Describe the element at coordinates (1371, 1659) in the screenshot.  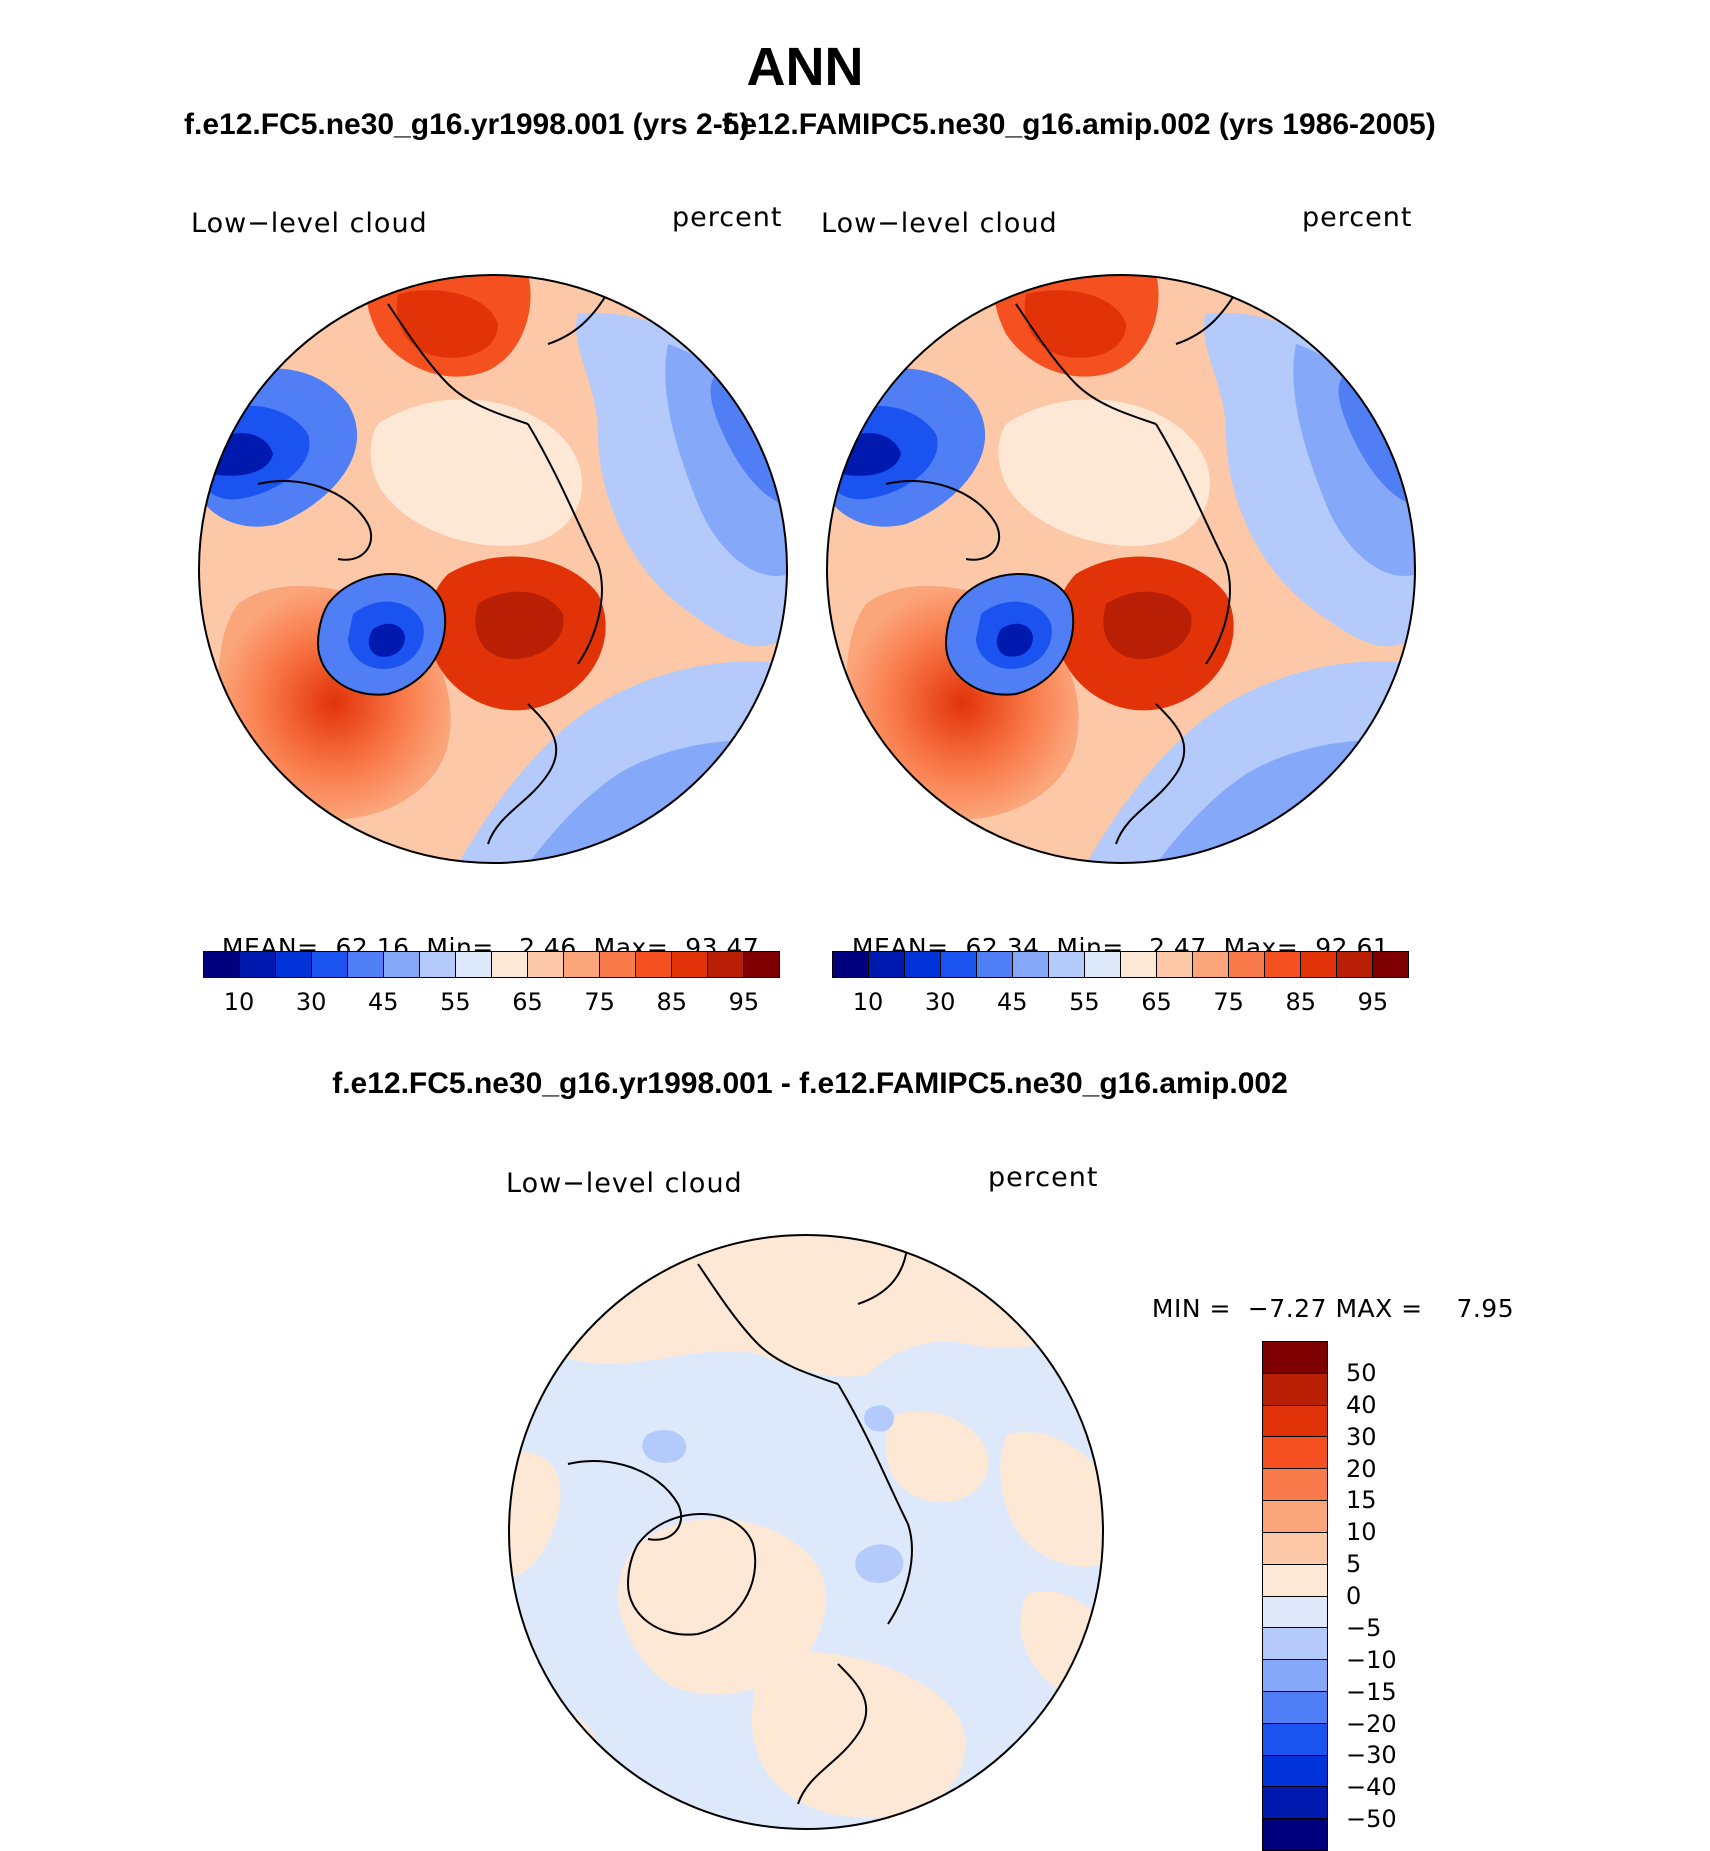
I see `colorbar-tick-label: −10` at that location.